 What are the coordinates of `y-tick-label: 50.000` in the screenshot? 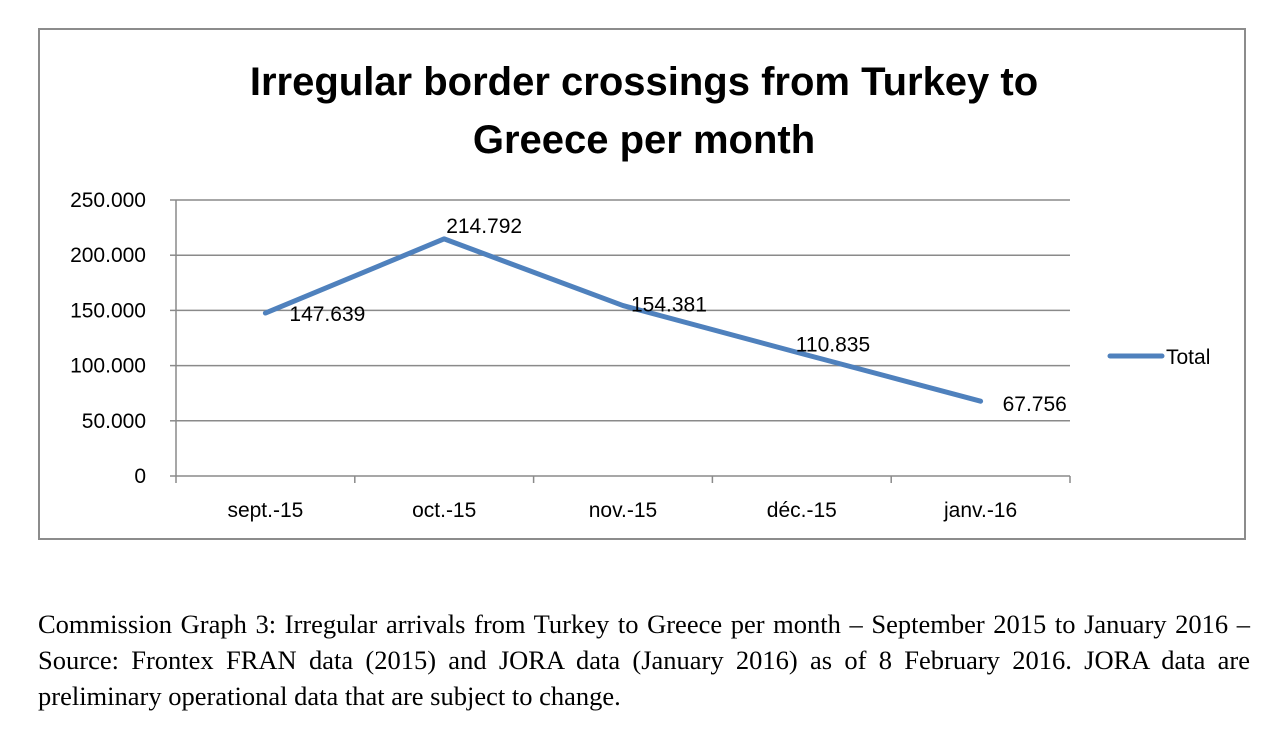 It's located at (114, 421).